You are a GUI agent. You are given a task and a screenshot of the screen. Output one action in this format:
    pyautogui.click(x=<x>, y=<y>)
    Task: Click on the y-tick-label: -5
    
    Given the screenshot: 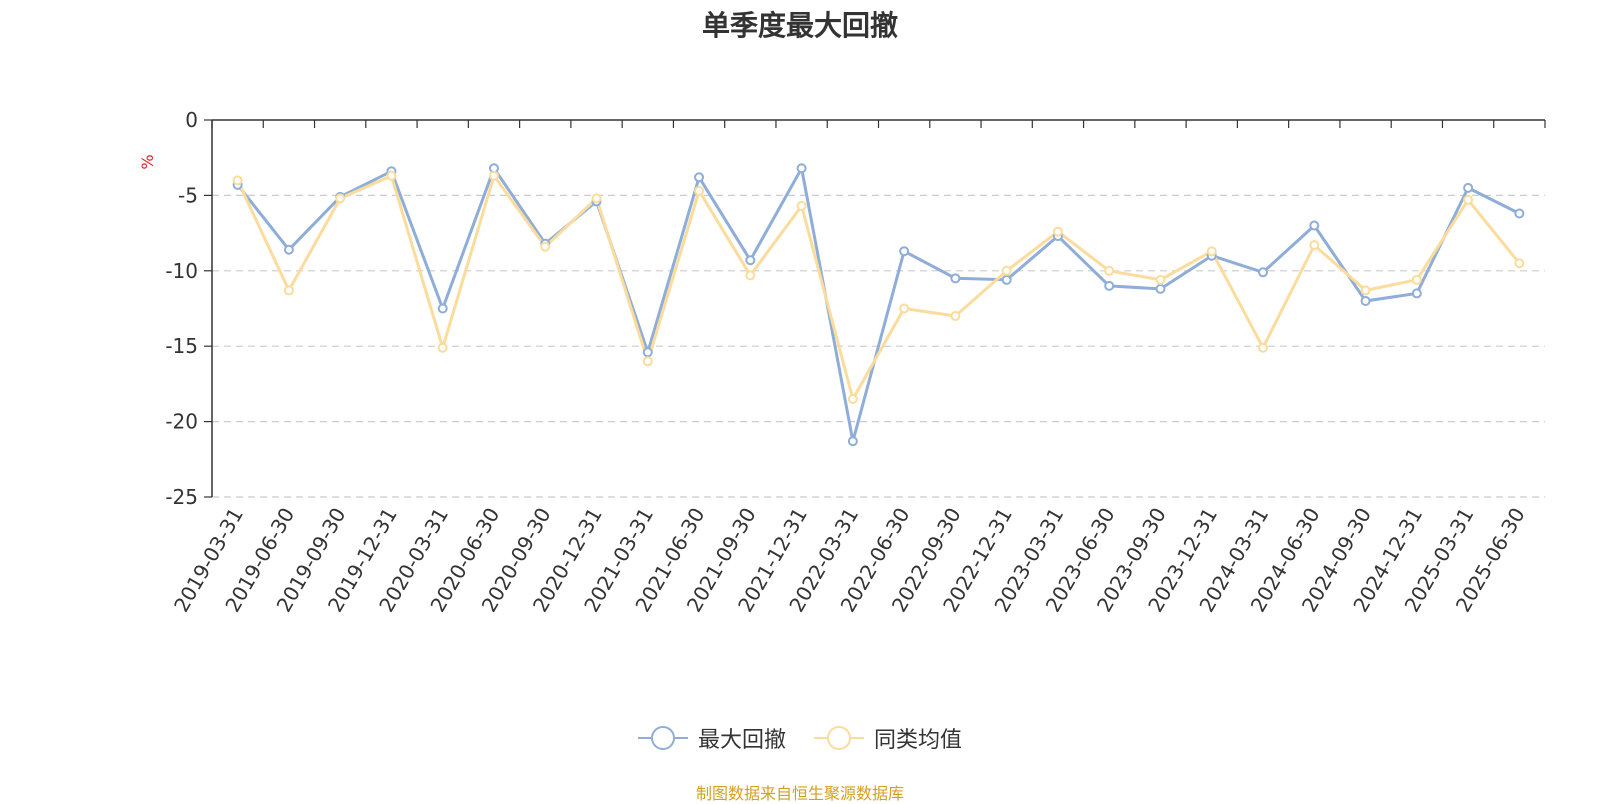 What is the action you would take?
    pyautogui.click(x=188, y=195)
    